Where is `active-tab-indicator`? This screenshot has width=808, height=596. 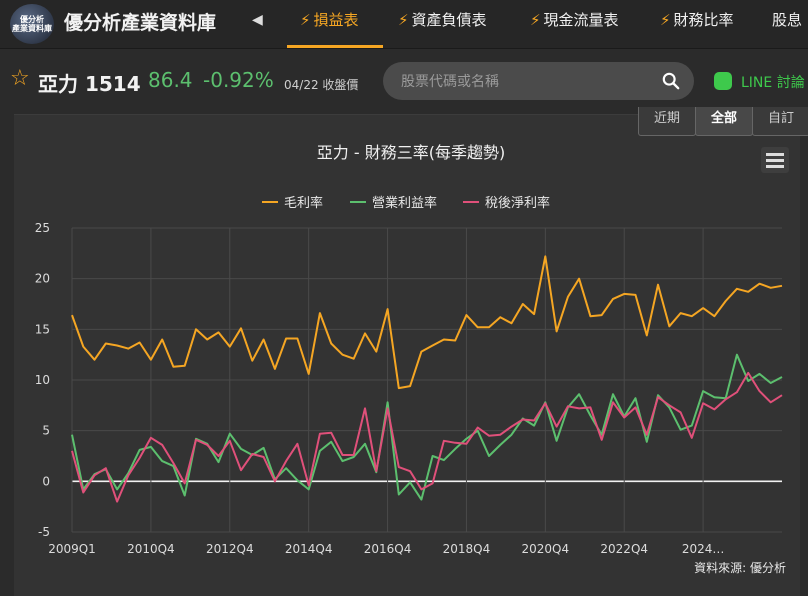
active-tab-indicator is located at coordinates (335, 46).